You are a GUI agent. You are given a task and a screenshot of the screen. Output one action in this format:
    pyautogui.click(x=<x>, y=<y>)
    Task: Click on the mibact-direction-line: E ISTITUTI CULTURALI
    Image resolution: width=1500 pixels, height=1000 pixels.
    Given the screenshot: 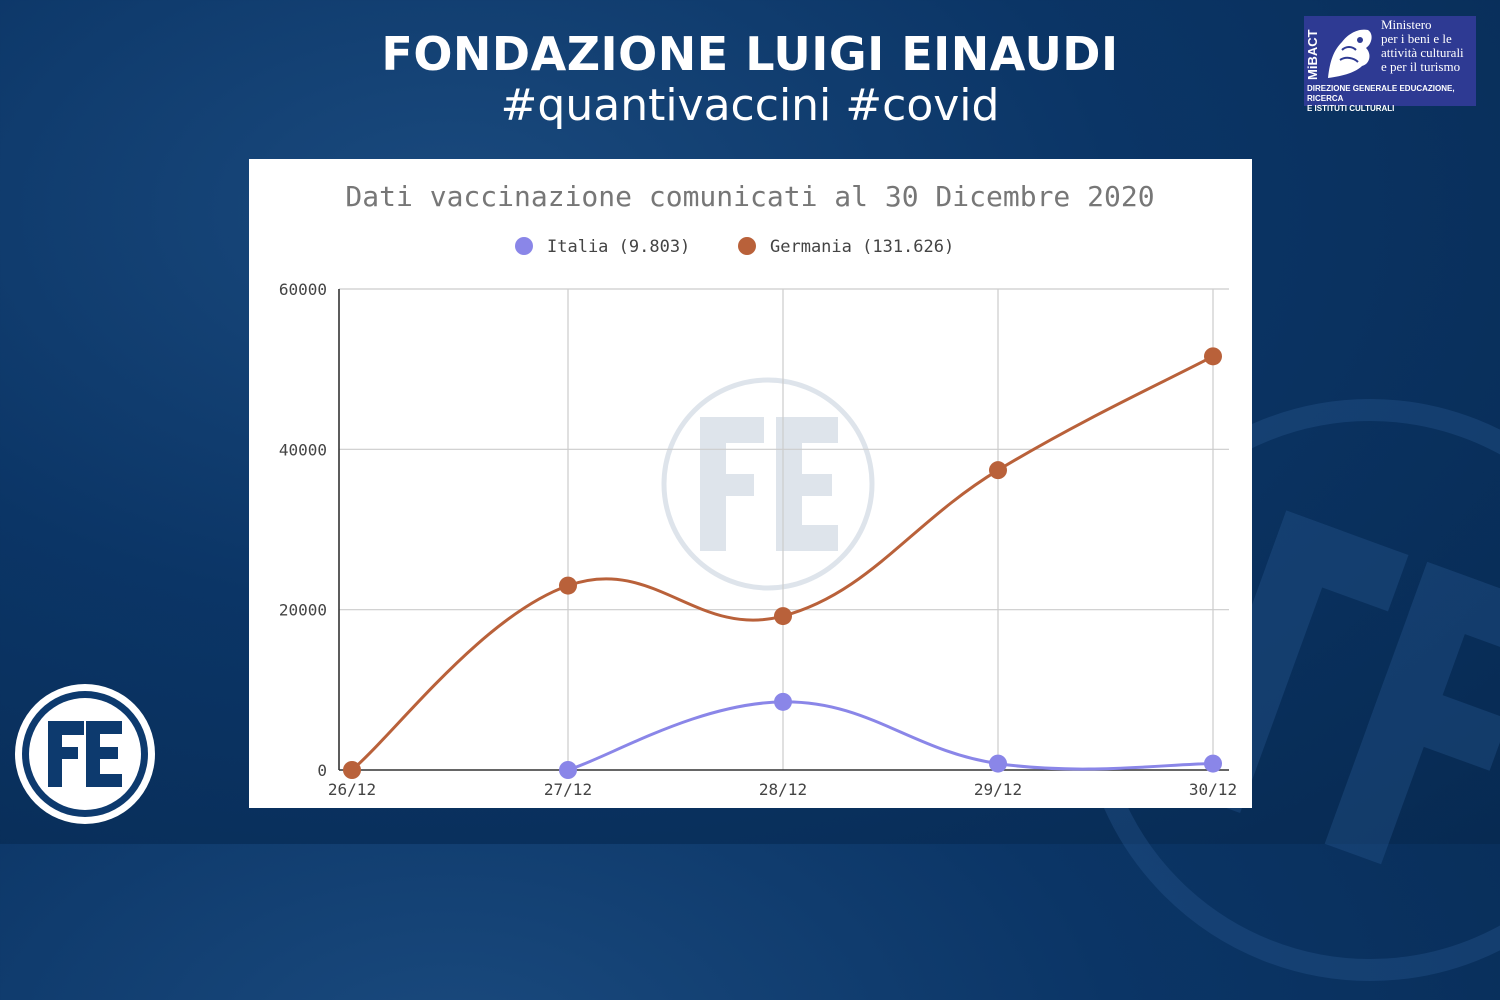 What is the action you would take?
    pyautogui.click(x=1351, y=108)
    